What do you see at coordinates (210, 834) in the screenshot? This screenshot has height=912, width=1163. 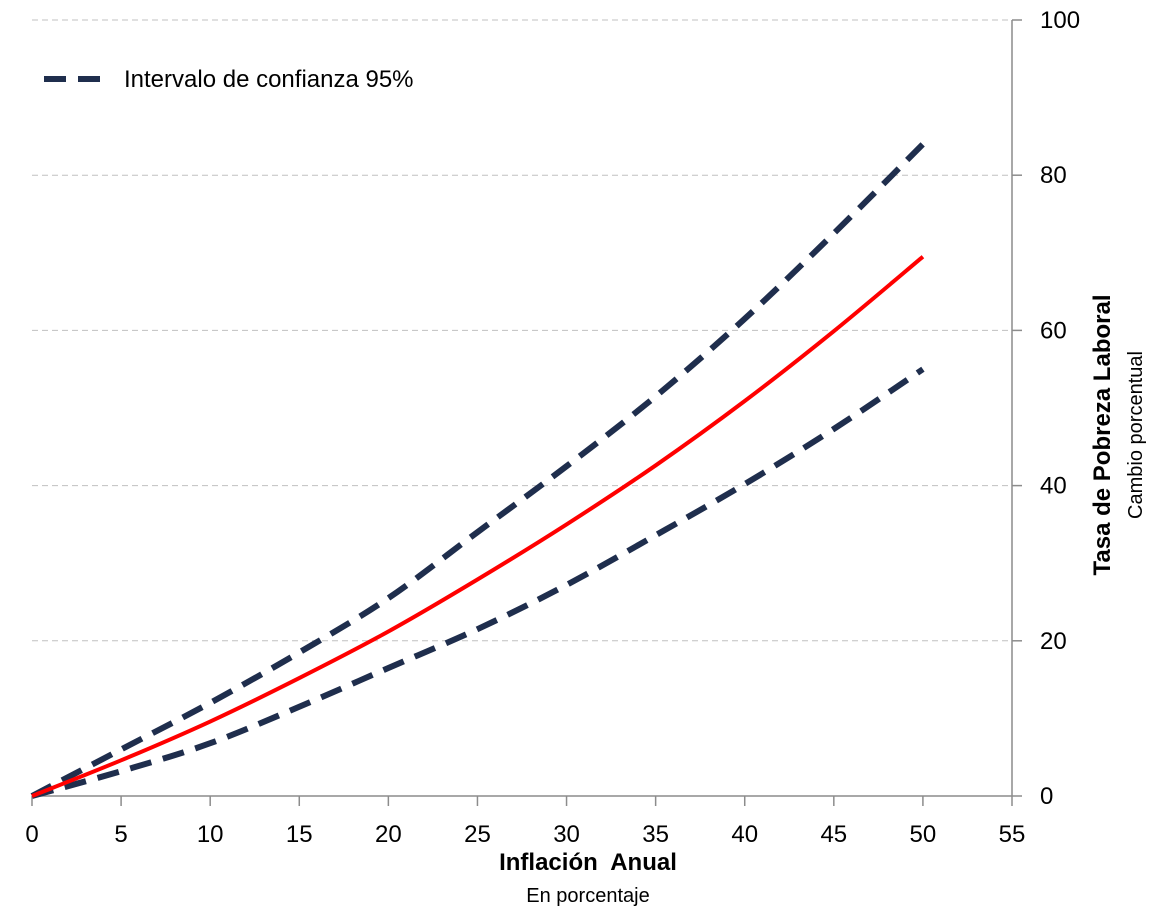 I see `x-tick-label-10: 10` at bounding box center [210, 834].